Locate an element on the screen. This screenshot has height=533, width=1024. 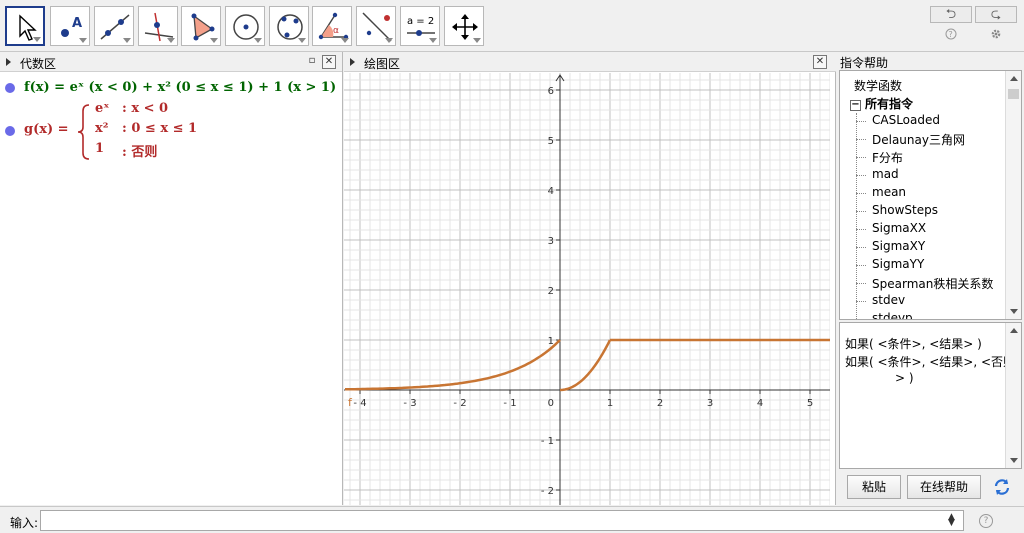
x-tick-label: - 2 is located at coordinates (459, 403).